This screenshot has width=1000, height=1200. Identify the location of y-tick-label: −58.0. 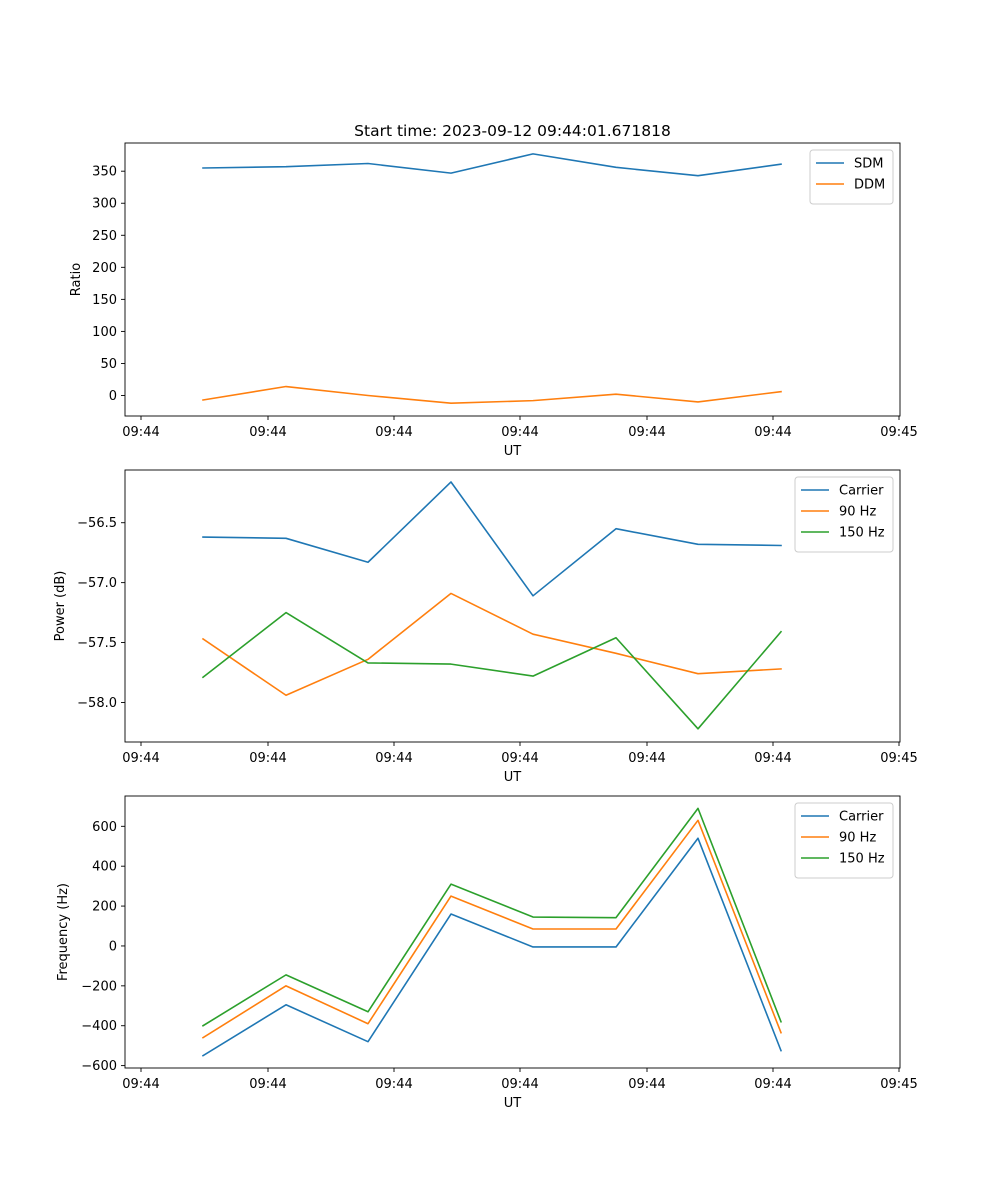
(97, 703).